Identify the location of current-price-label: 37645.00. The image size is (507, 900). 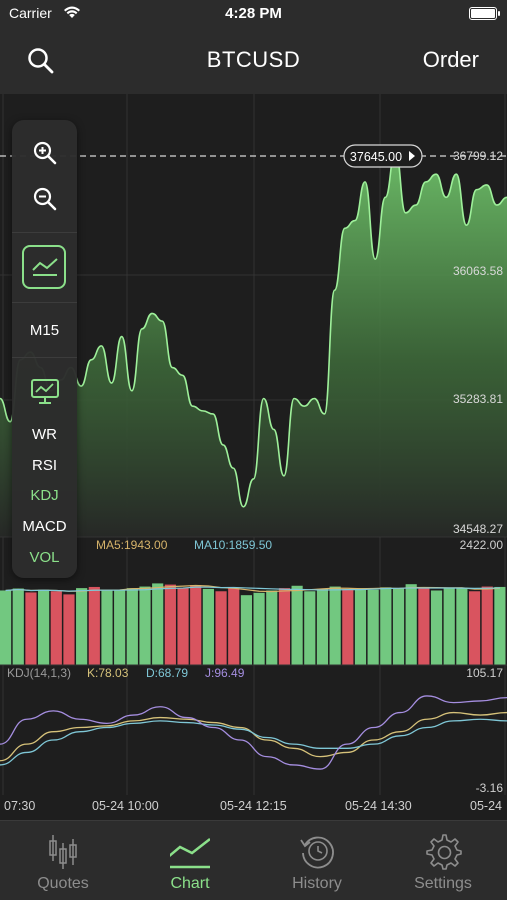
(376, 157).